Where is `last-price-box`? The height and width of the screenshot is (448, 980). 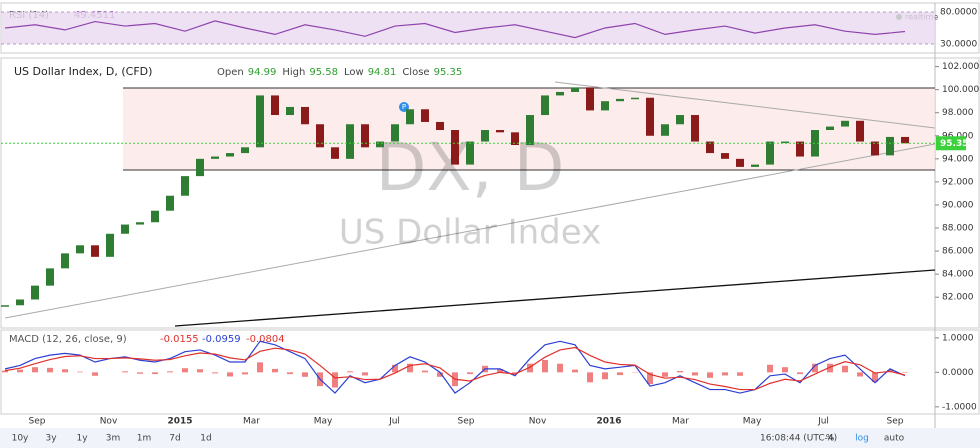
last-price-box is located at coordinates (951, 143).